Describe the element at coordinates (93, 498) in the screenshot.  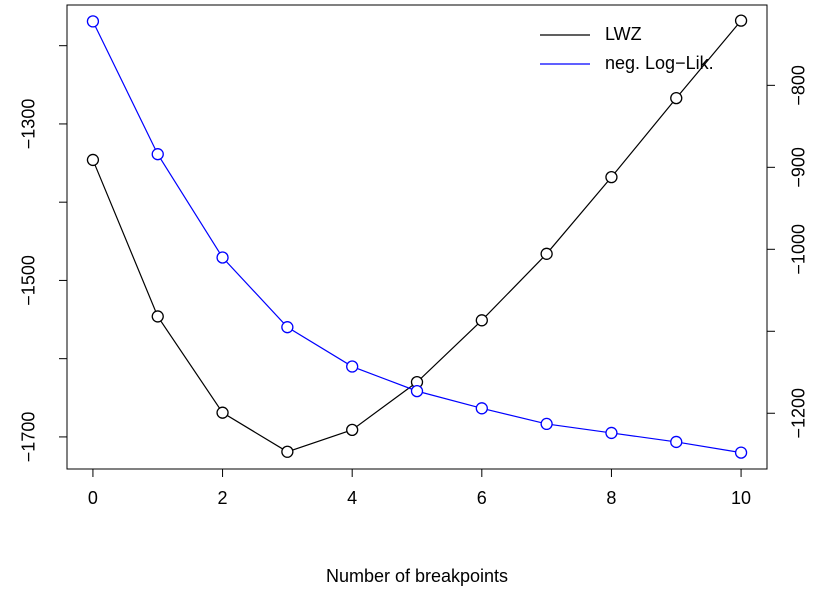
I see `x-tick-label: 0` at that location.